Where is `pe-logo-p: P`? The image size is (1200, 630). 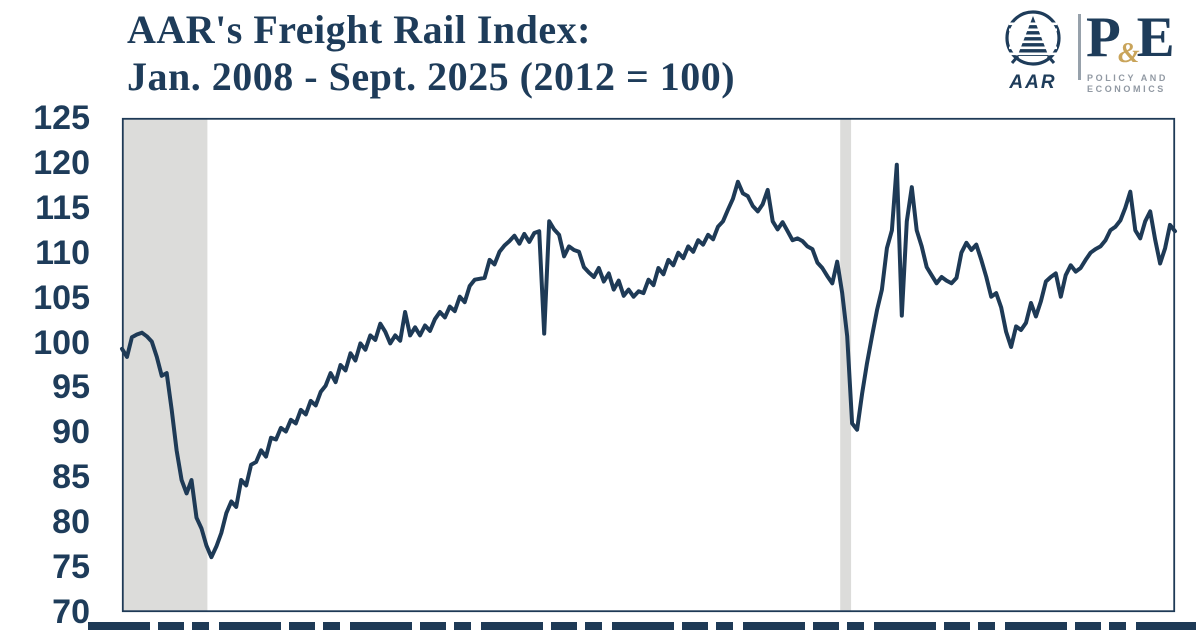
pe-logo-p: P is located at coordinates (1103, 37).